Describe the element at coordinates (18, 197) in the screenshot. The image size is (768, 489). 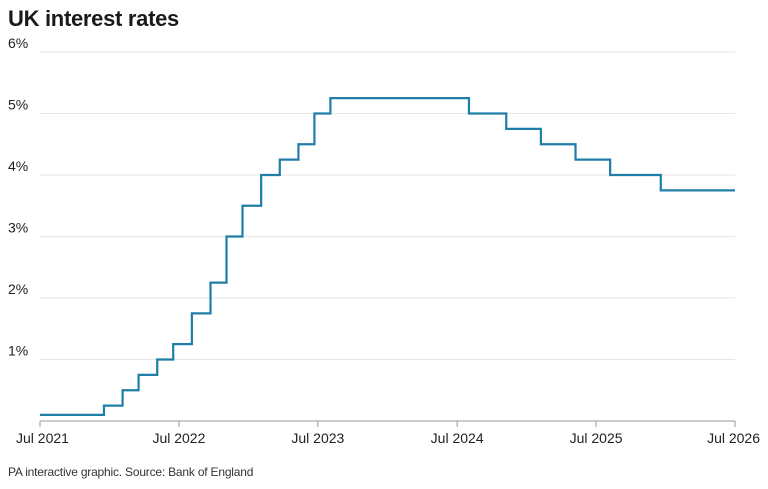
I see `y-axis-labels: 1% 2% 3% 4% 5% 6%` at that location.